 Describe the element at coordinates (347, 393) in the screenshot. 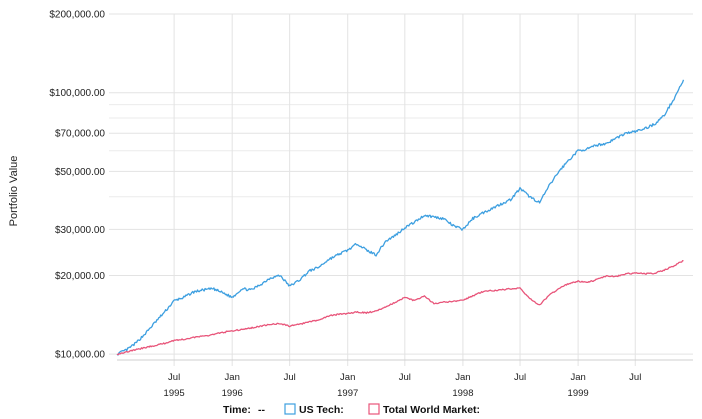

I see `x-tick-year-label: 1997` at that location.